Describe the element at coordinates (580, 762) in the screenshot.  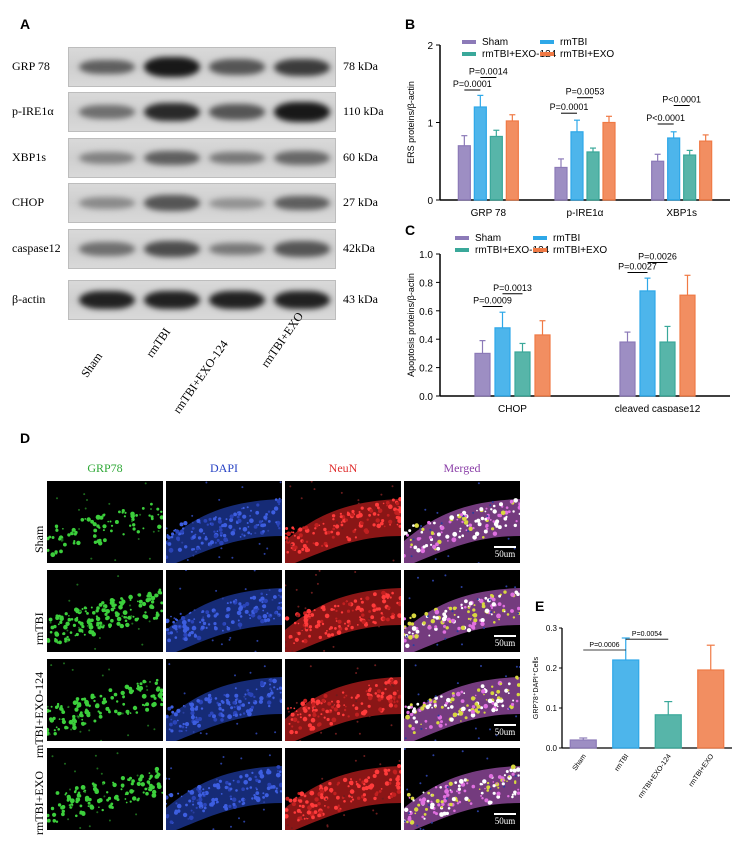
I see `x-tick-label: Sham` at that location.